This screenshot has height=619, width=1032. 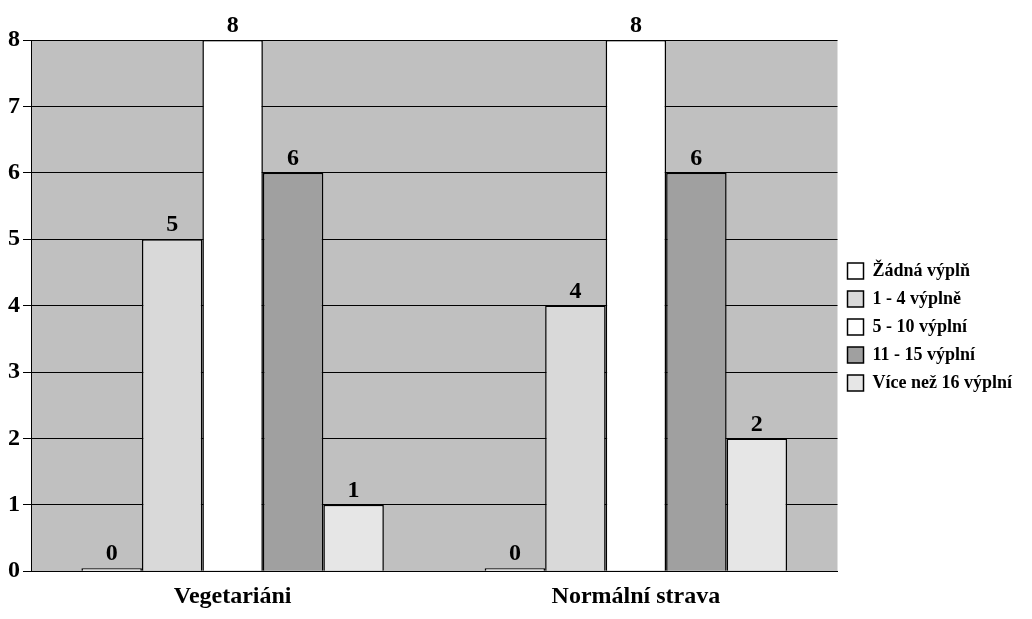 What do you see at coordinates (14, 569) in the screenshot?
I see `y-tick-label: 0` at bounding box center [14, 569].